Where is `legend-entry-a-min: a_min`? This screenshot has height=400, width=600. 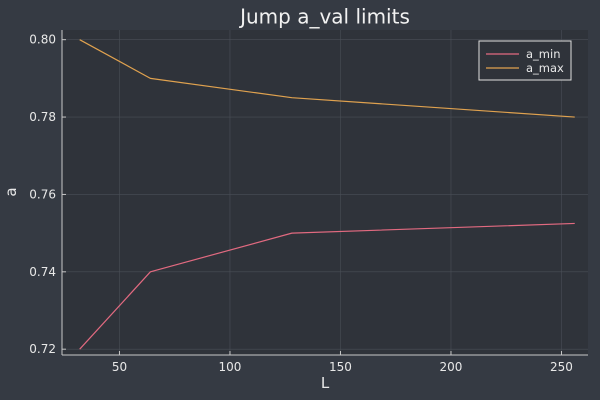 legend-entry-a-min: a_min is located at coordinates (523, 54).